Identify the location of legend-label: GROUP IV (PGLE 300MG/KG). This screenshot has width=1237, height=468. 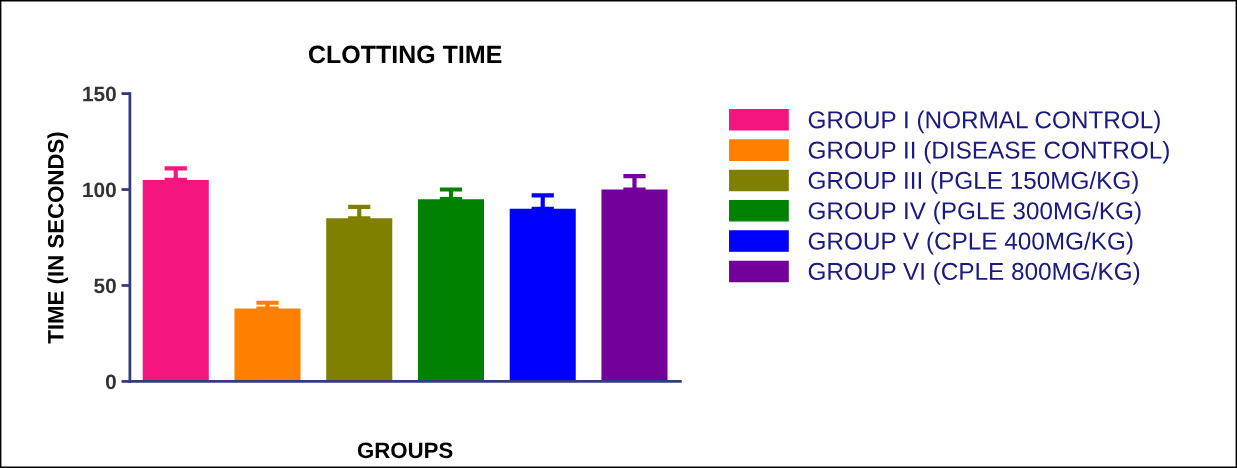
(974, 213).